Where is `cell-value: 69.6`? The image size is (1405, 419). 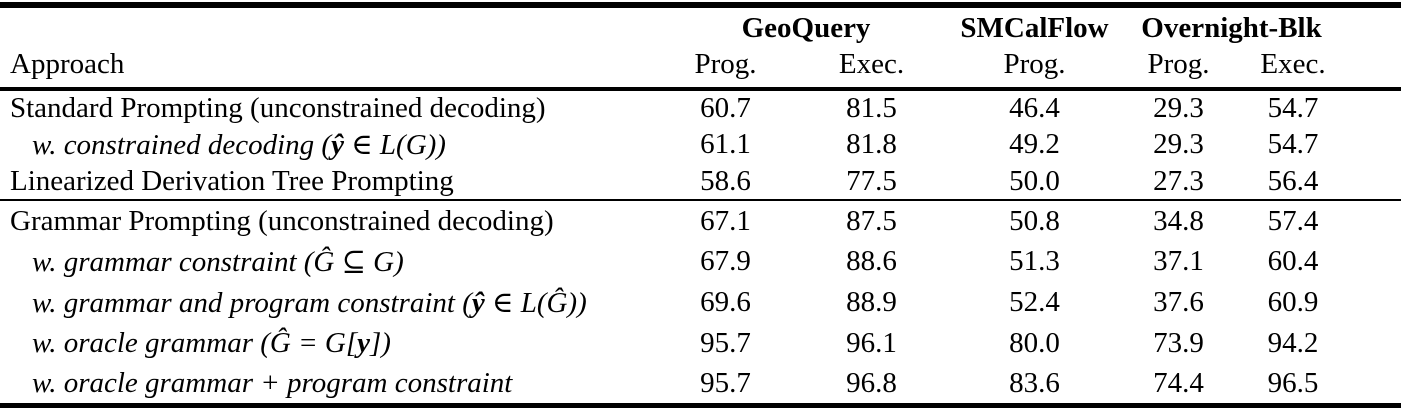
cell-value: 69.6 is located at coordinates (725, 302).